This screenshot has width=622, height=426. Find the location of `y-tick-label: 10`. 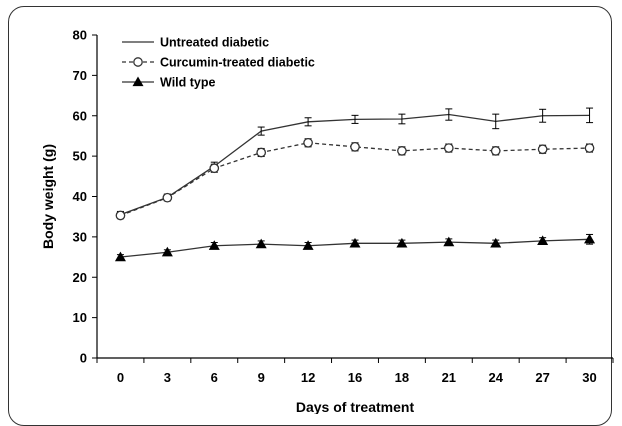

y-tick-label: 10 is located at coordinates (80, 317).